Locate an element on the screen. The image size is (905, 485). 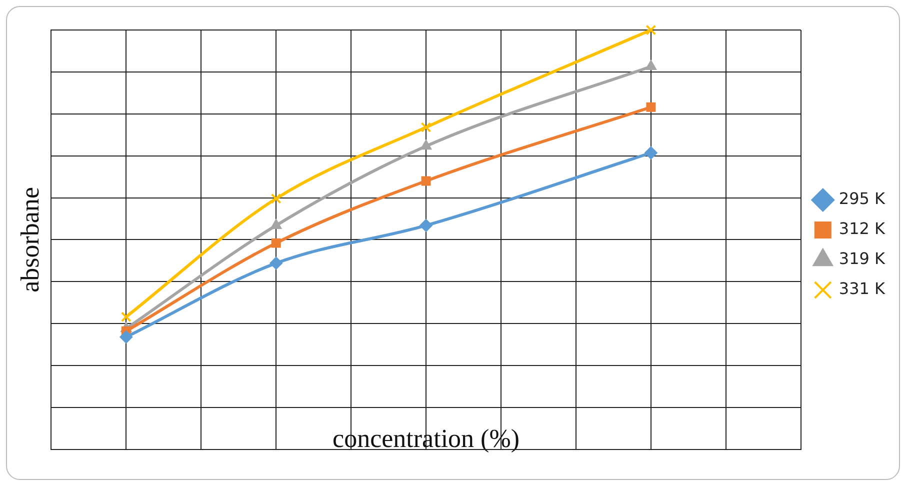
legend-label: 319 K is located at coordinates (862, 258).